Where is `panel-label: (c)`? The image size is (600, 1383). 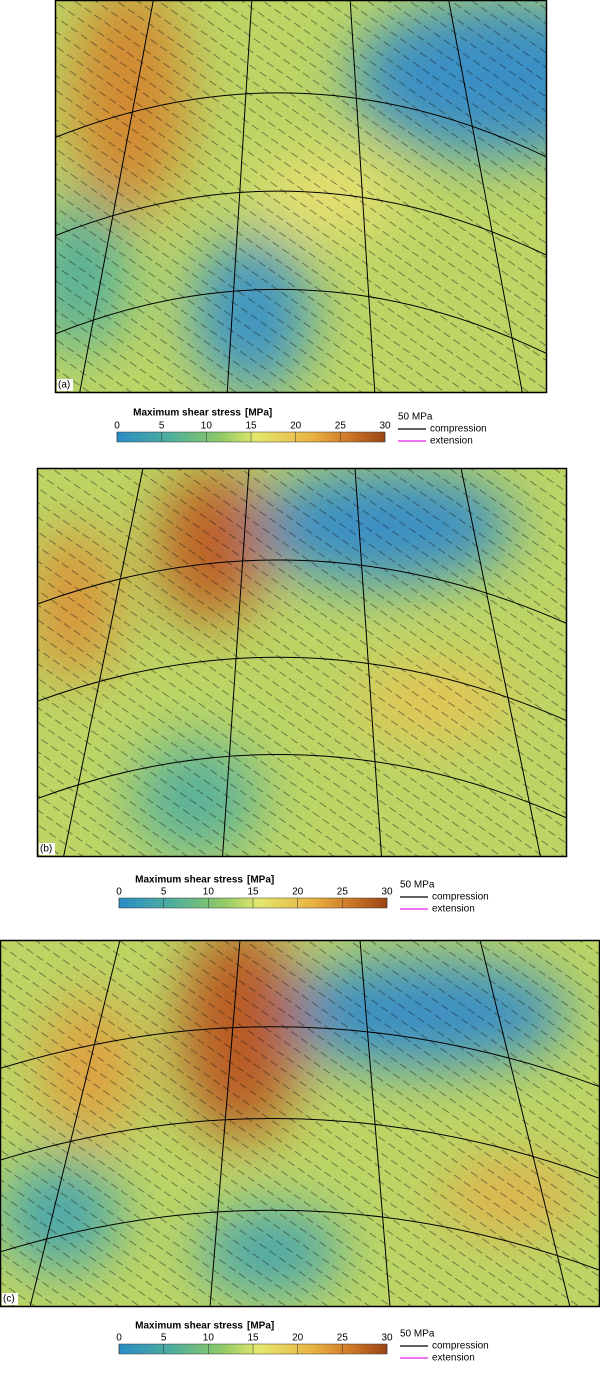
panel-label: (c) is located at coordinates (9, 1299).